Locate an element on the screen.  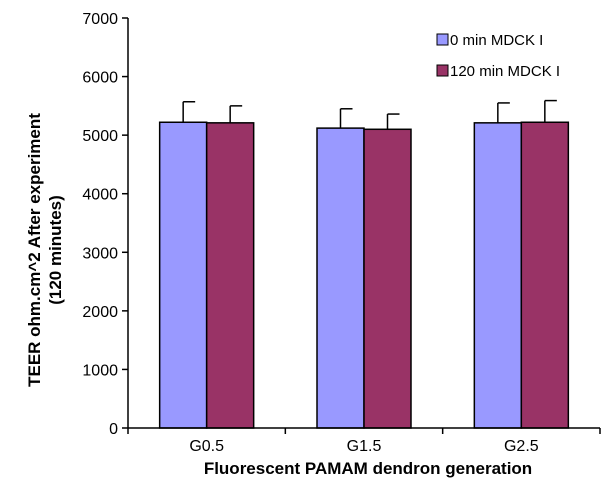
y-tick-label-4000: 4000 is located at coordinates (100, 195).